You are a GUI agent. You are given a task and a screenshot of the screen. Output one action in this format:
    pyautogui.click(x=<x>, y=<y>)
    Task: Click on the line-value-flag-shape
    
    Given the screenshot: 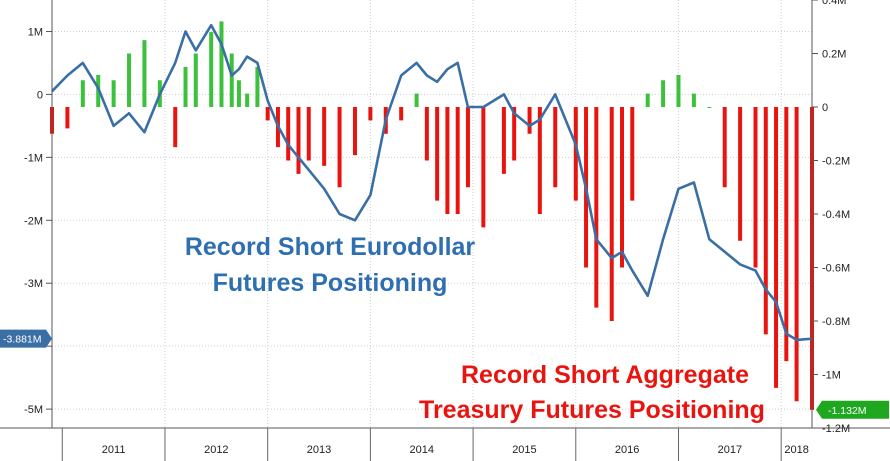 What is the action you would take?
    pyautogui.click(x=26, y=338)
    